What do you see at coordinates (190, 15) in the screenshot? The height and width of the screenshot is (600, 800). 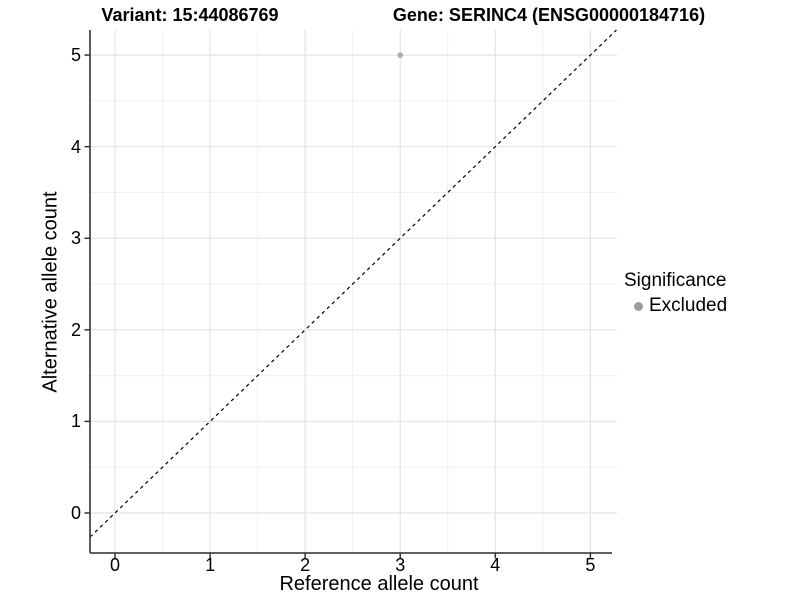 I see `plot-title-variant: Variant: 15:44086769` at bounding box center [190, 15].